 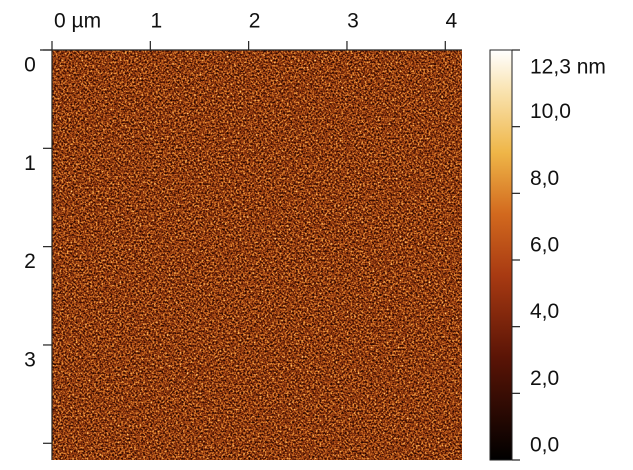 I want to click on colorbar-tick-label: 4,0, so click(x=544, y=311).